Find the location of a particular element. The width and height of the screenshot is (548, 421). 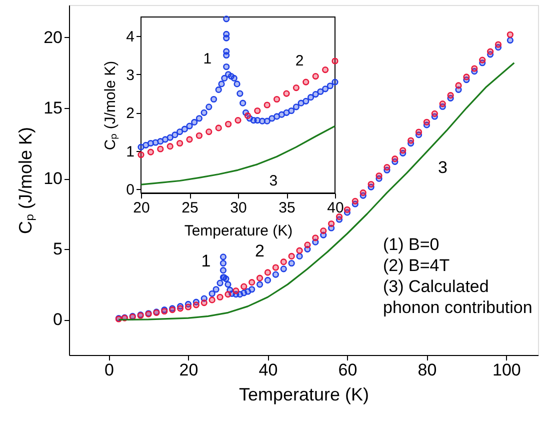

annotation: (2) B=4T is located at coordinates (416, 265).